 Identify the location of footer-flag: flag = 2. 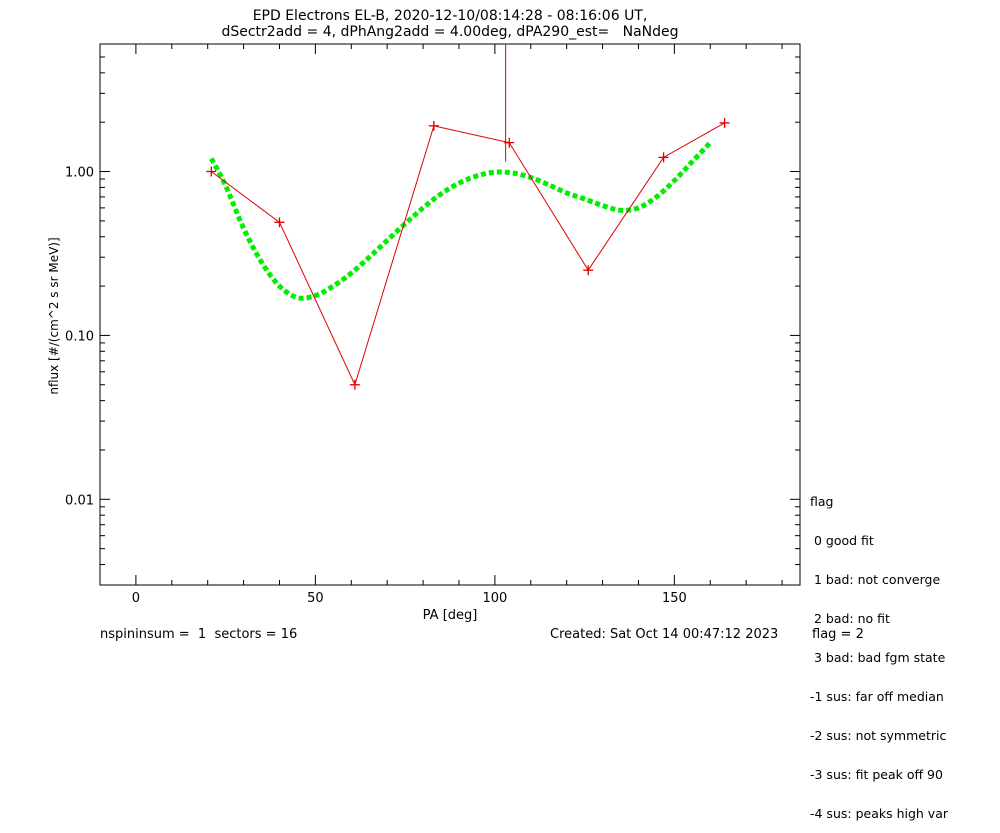
(838, 634).